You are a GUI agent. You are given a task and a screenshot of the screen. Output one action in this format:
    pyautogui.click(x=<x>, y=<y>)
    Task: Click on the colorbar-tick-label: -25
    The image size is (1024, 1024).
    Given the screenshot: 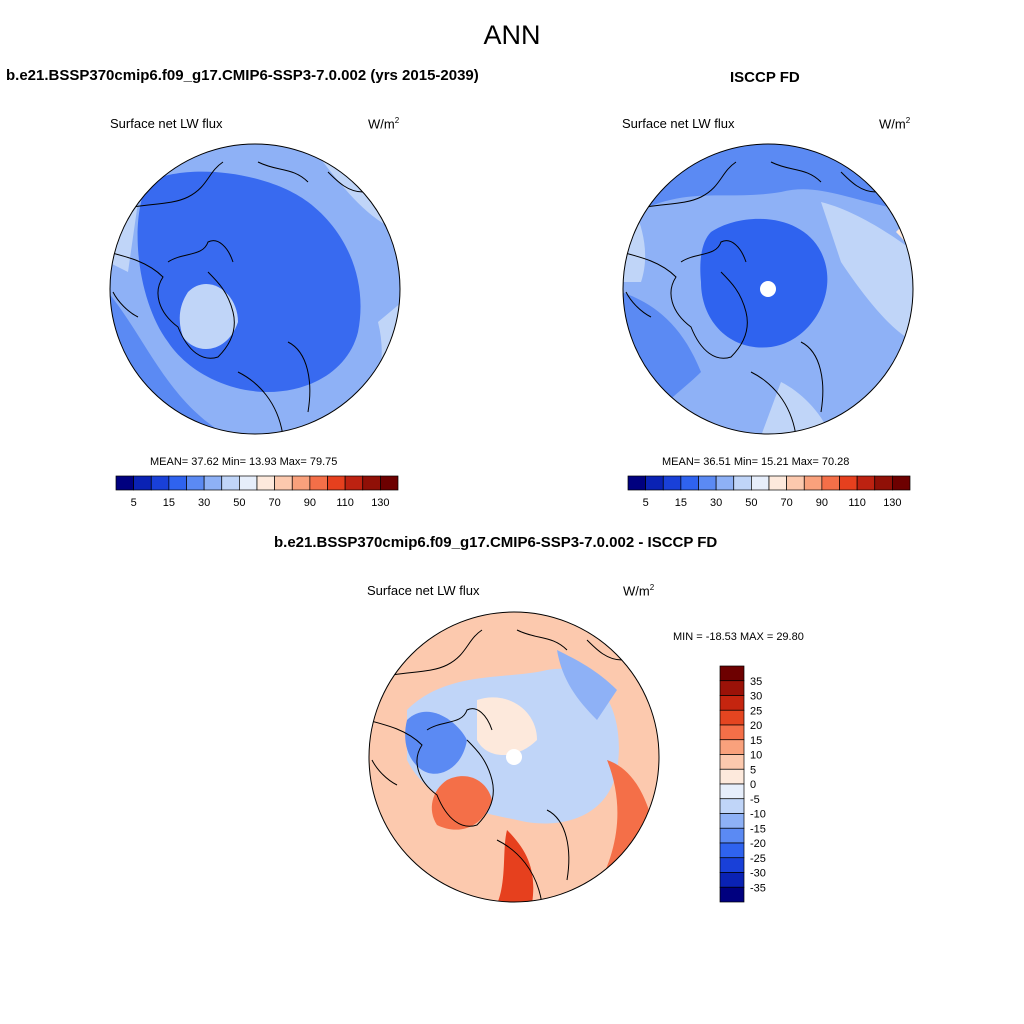 What is the action you would take?
    pyautogui.click(x=758, y=859)
    